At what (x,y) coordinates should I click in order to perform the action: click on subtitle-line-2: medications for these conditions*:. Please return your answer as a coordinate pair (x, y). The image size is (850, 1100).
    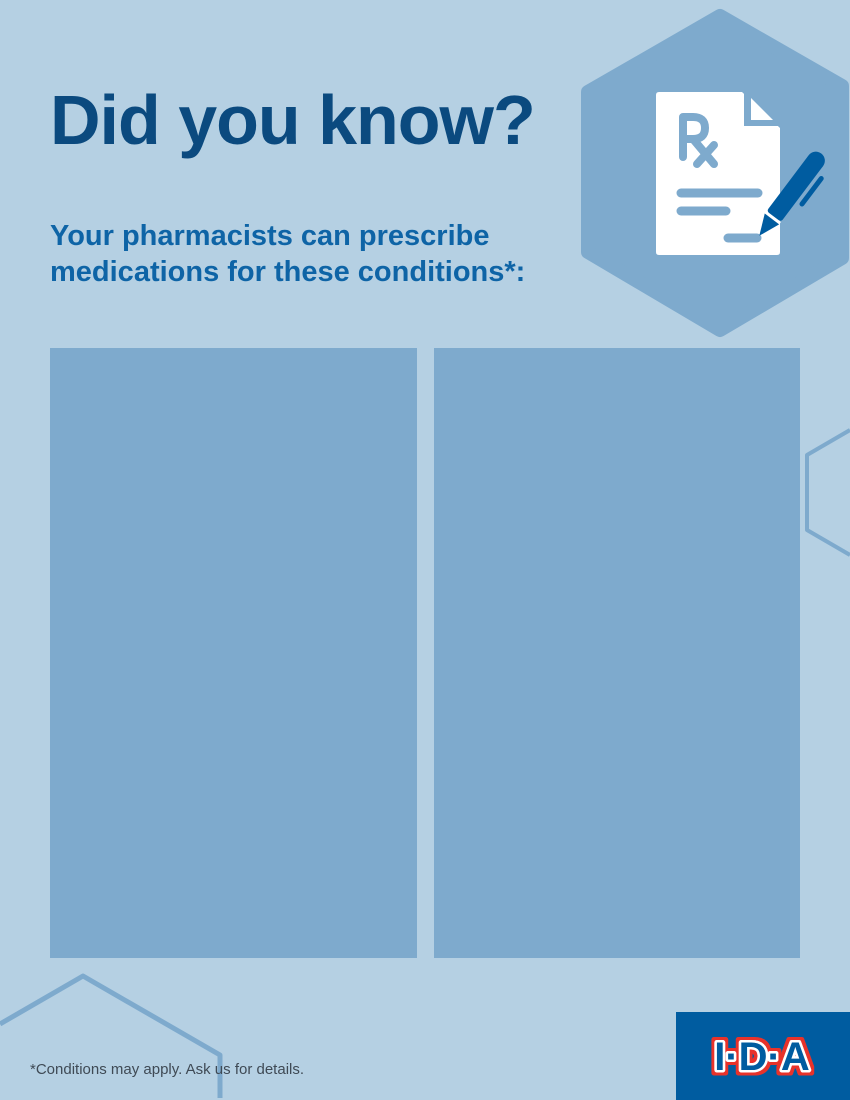
    Looking at the image, I should click on (288, 272).